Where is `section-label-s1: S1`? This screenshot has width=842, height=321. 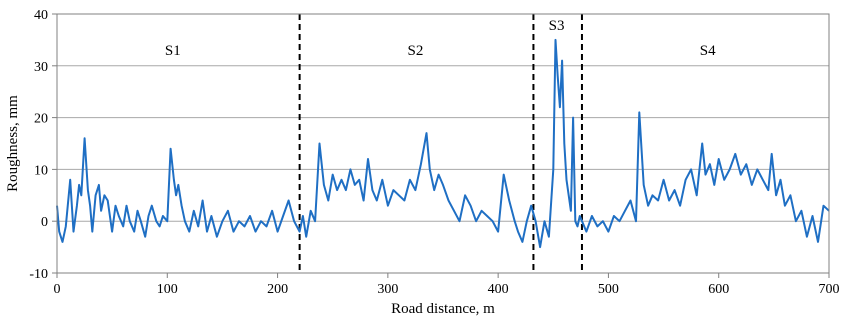
section-label-s1: S1 is located at coordinates (173, 51).